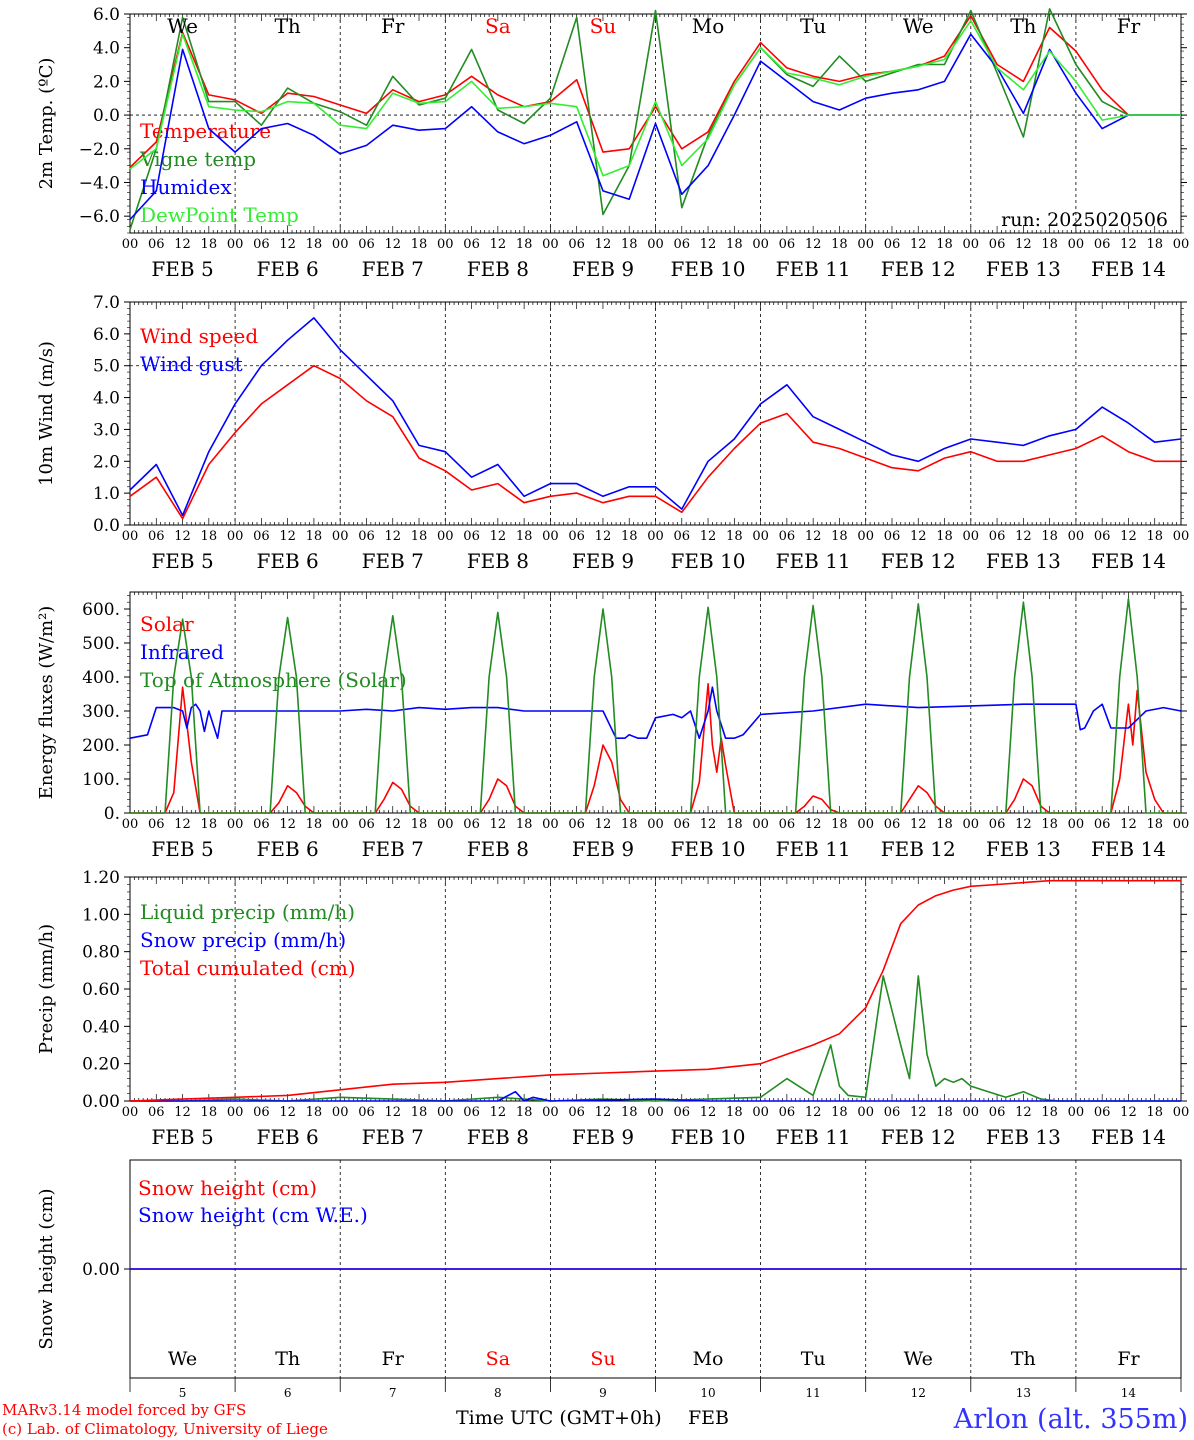  Describe the element at coordinates (46, 1268) in the screenshot. I see `y-axis-label: Snow height (cm)` at that location.